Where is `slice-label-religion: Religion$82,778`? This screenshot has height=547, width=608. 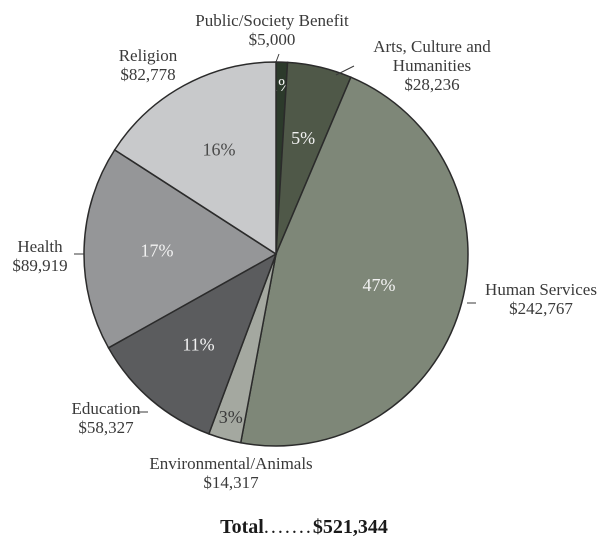 slice-label-religion: Religion$82,778 is located at coordinates (148, 65).